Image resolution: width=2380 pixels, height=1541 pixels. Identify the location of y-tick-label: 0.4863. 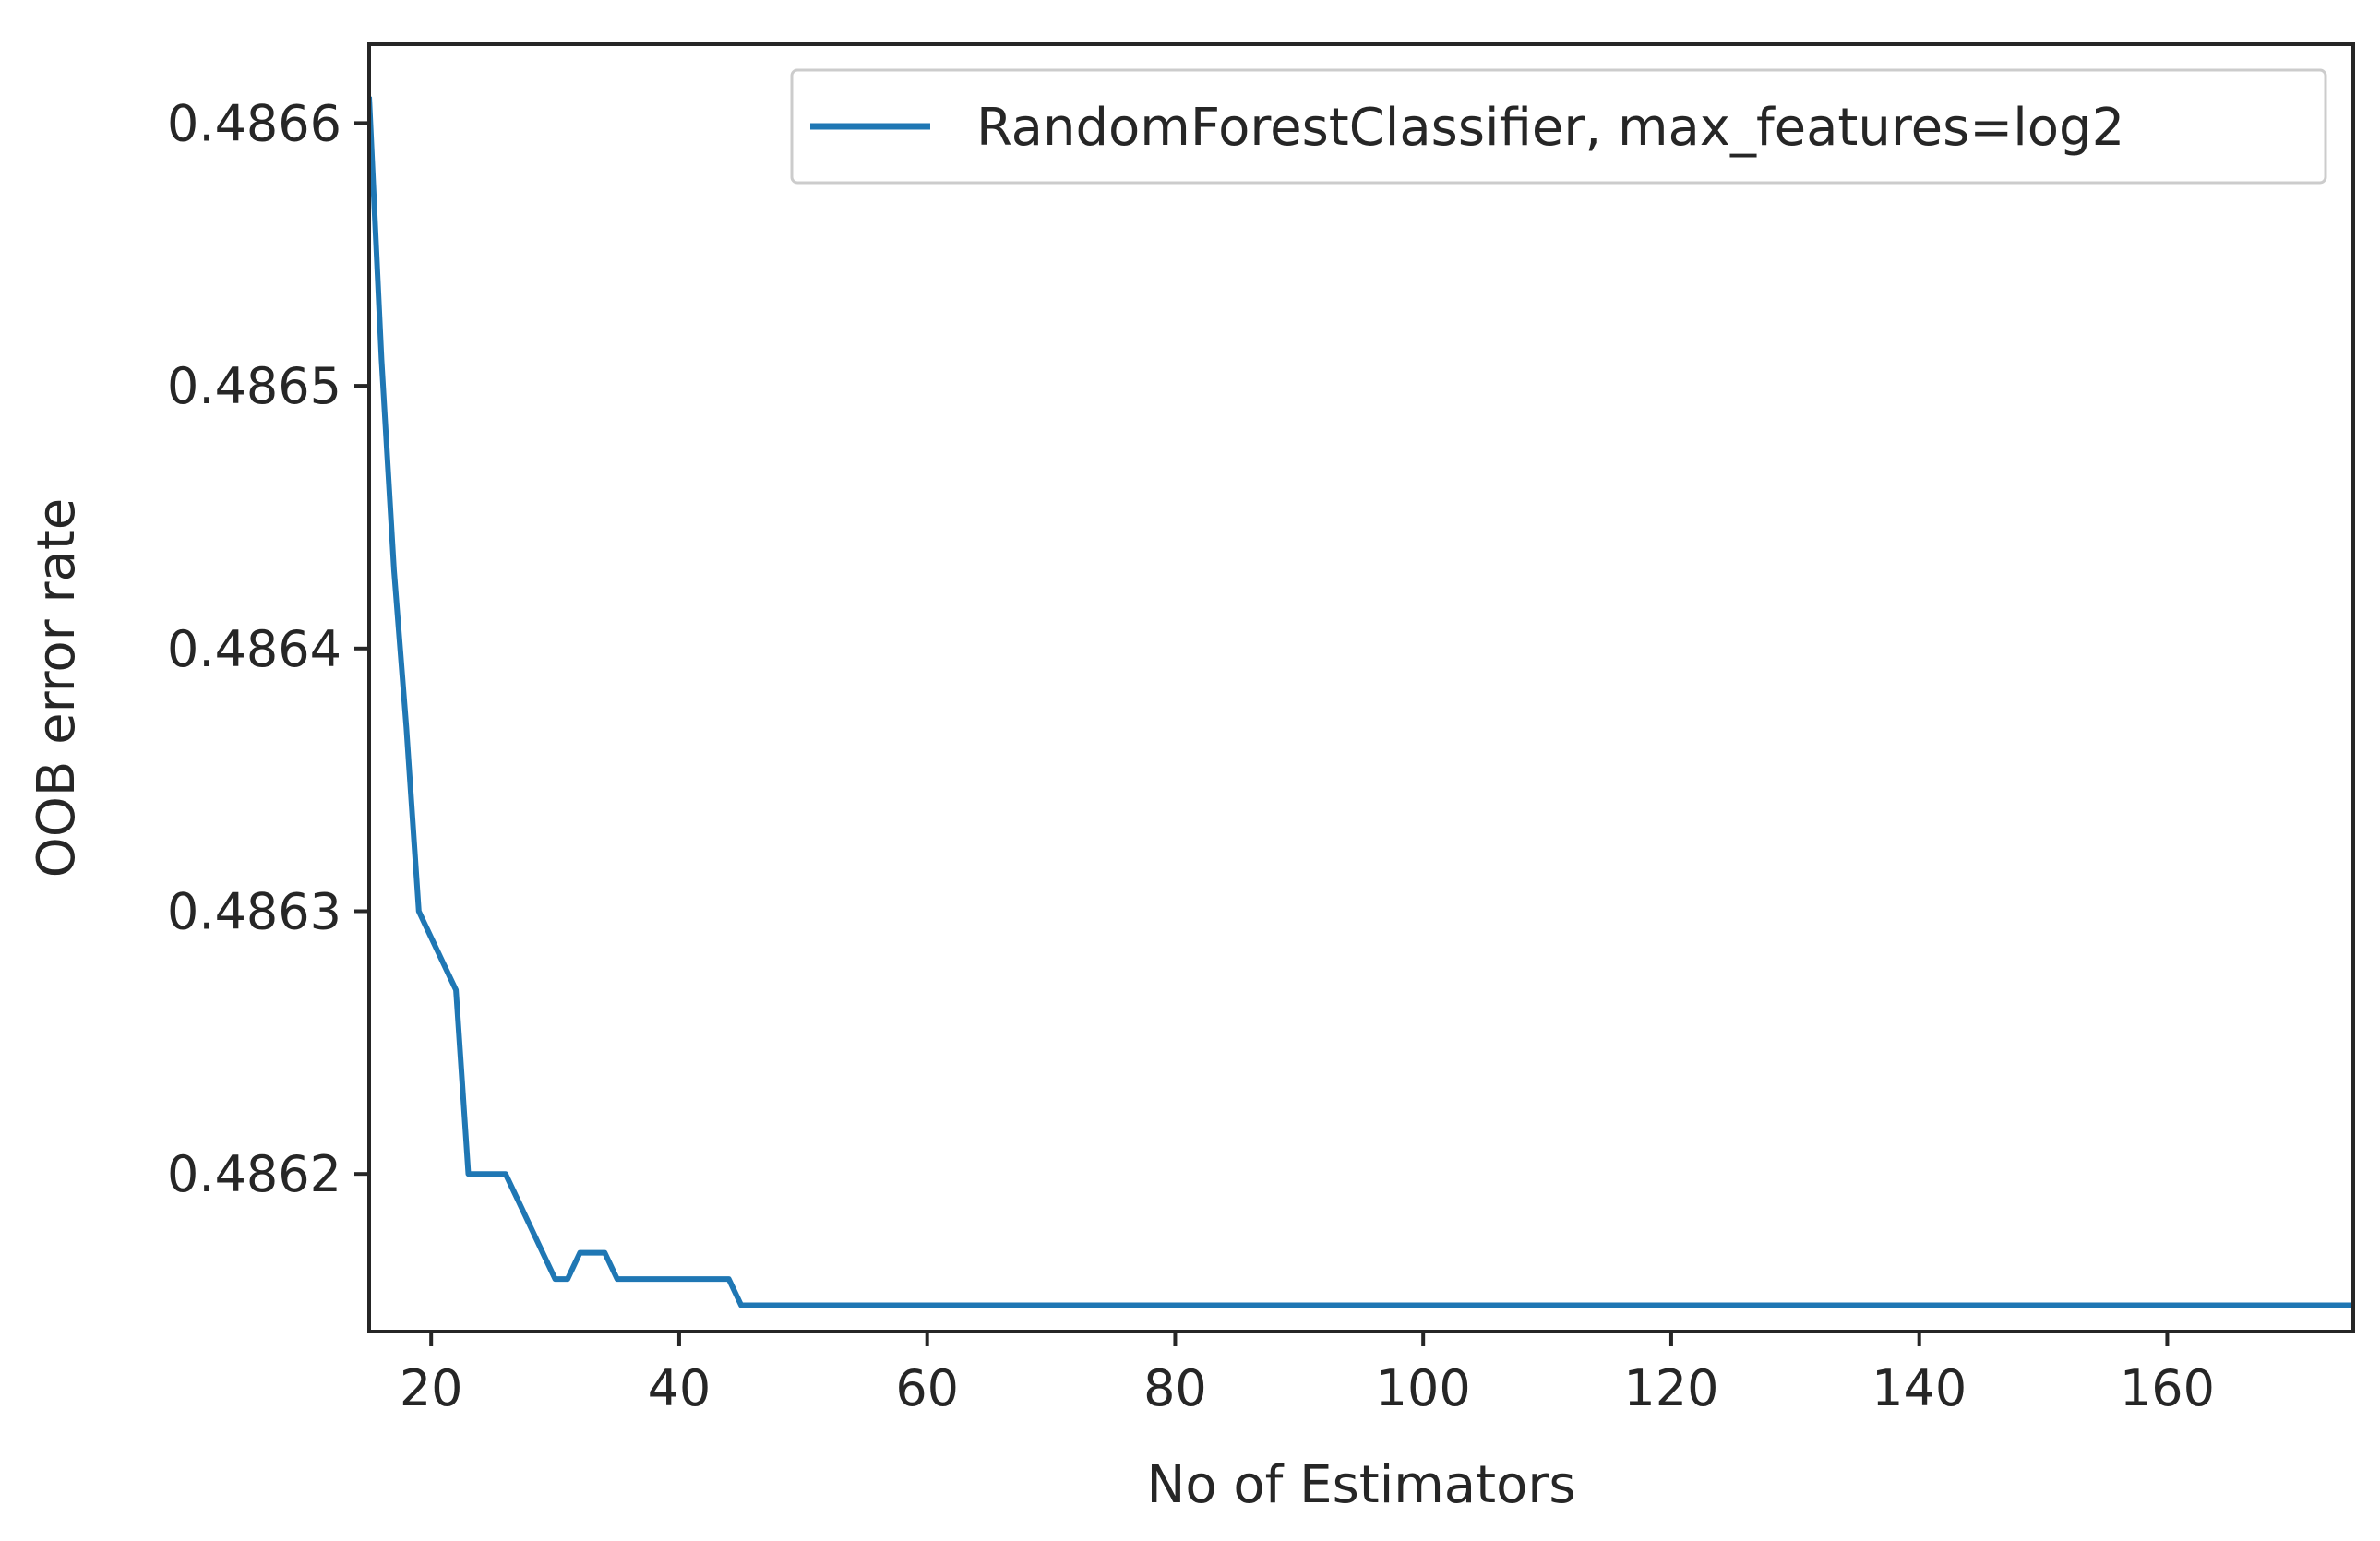
(254, 911).